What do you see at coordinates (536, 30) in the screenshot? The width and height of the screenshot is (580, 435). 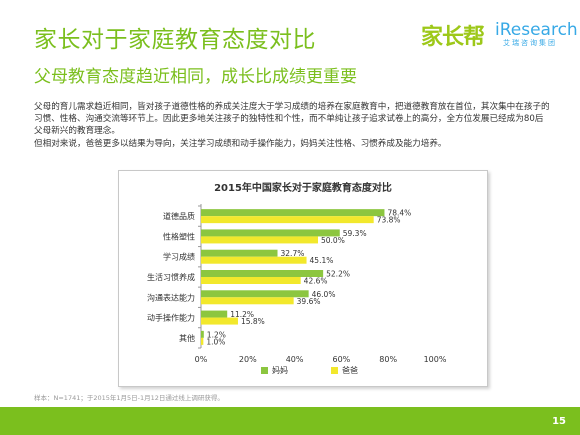 I see `iresearch-logo-text: iResearch` at bounding box center [536, 30].